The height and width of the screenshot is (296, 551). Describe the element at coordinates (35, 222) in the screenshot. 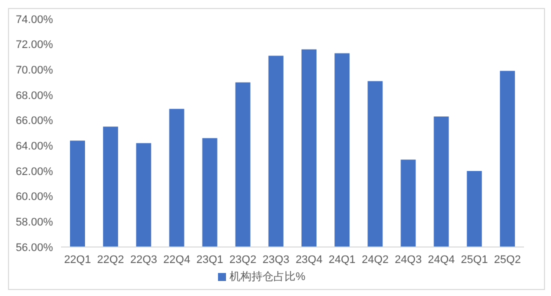

I see `y-tick-label: 58.00%` at that location.